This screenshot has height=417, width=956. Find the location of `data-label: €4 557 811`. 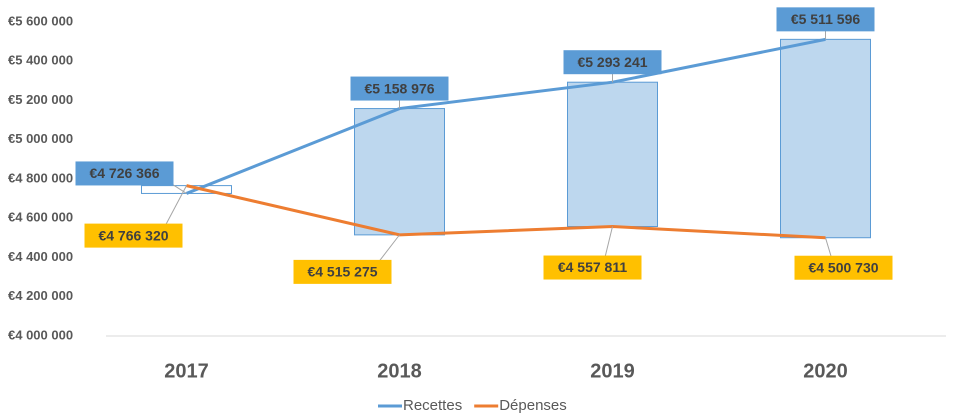

data-label: €4 557 811 is located at coordinates (593, 267).